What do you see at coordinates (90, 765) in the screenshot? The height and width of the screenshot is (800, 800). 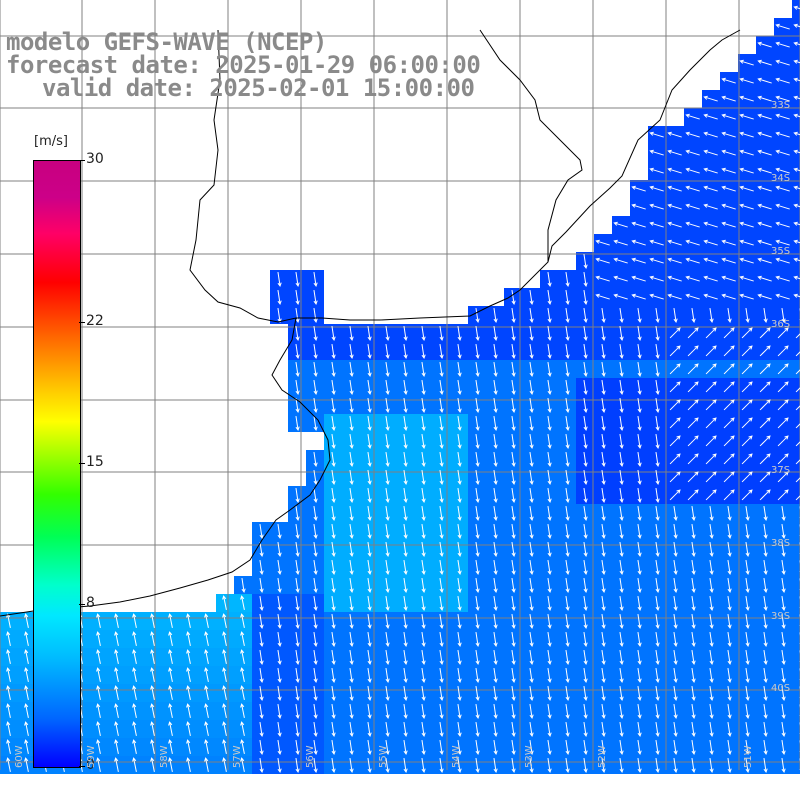 I see `colorbar-label: 0` at bounding box center [90, 765].